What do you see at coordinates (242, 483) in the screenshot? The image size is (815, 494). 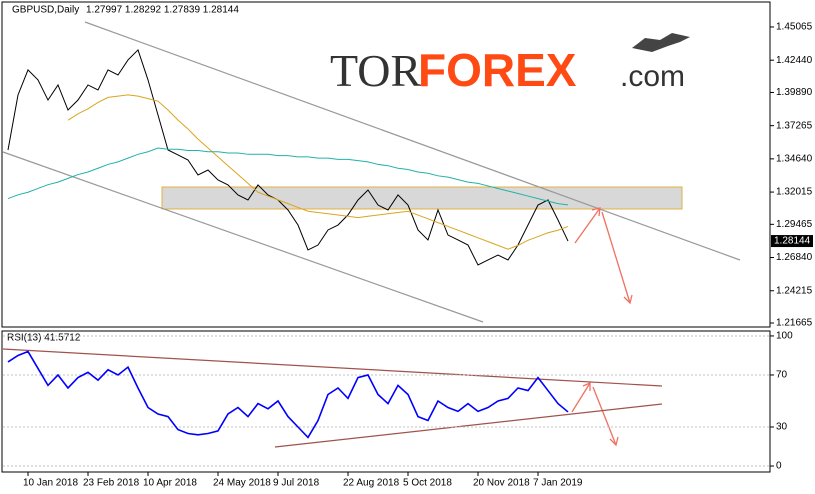 I see `x-tick-label: 24 May 2018` at bounding box center [242, 483].